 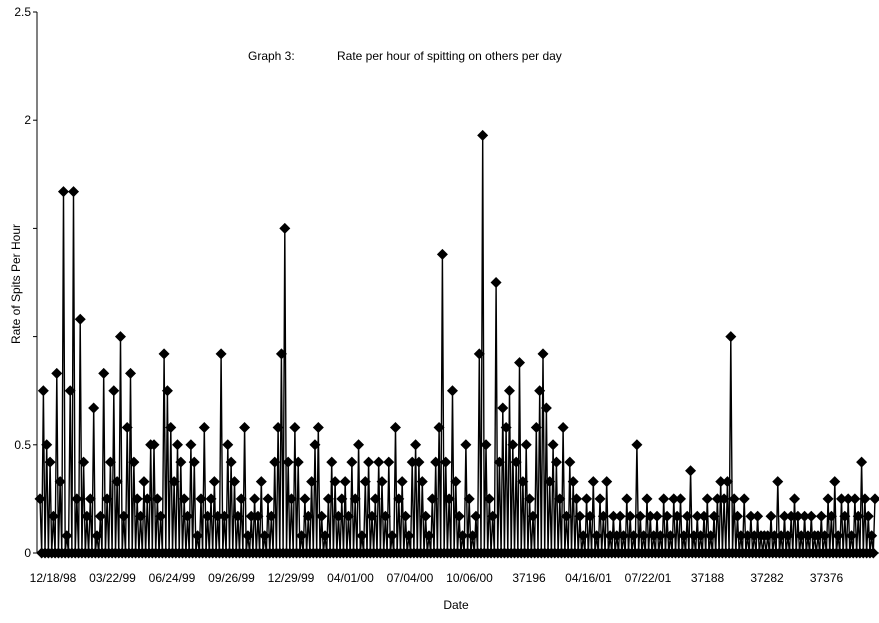 What do you see at coordinates (53, 578) in the screenshot?
I see `x-tick-label: 12/18/98` at bounding box center [53, 578].